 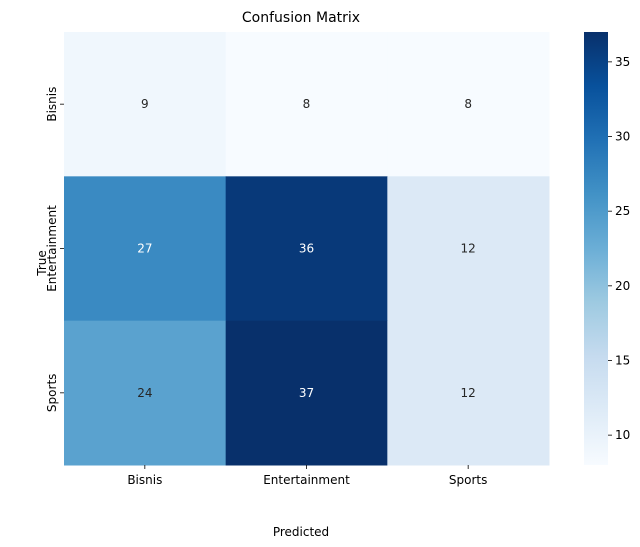 I want to click on cell-value-label: 24, so click(x=144, y=393).